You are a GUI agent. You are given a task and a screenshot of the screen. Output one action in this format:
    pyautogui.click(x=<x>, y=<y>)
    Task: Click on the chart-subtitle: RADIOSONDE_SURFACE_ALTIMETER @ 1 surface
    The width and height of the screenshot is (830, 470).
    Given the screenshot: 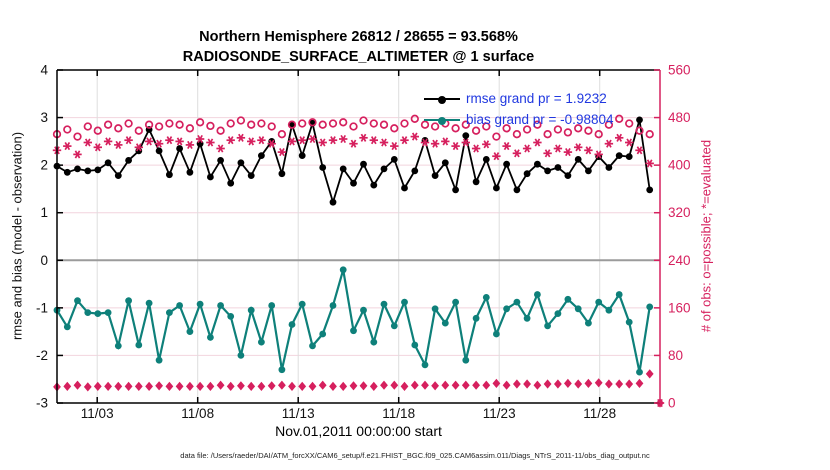 What is the action you would take?
    pyautogui.click(x=358, y=57)
    